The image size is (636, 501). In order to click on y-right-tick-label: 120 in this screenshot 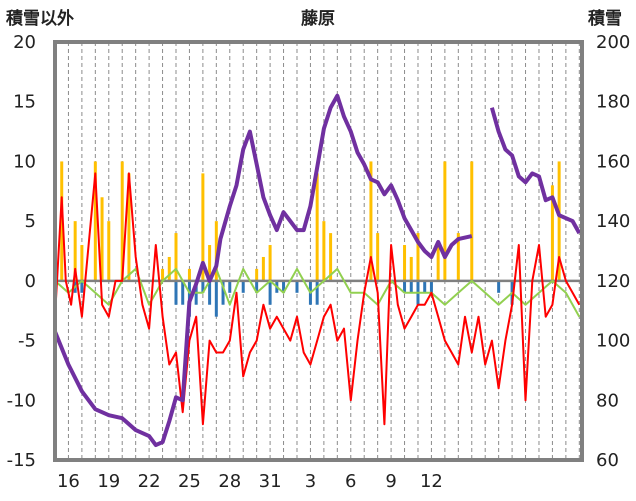, I will do `click(613, 281)`.